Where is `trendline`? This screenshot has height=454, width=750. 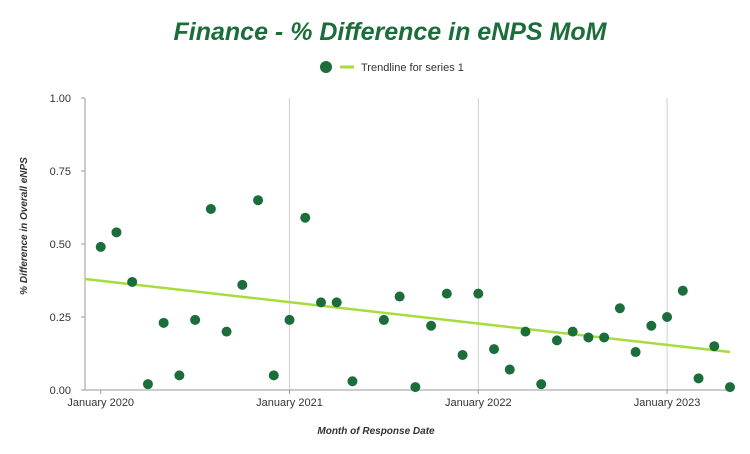
trendline is located at coordinates (407, 315).